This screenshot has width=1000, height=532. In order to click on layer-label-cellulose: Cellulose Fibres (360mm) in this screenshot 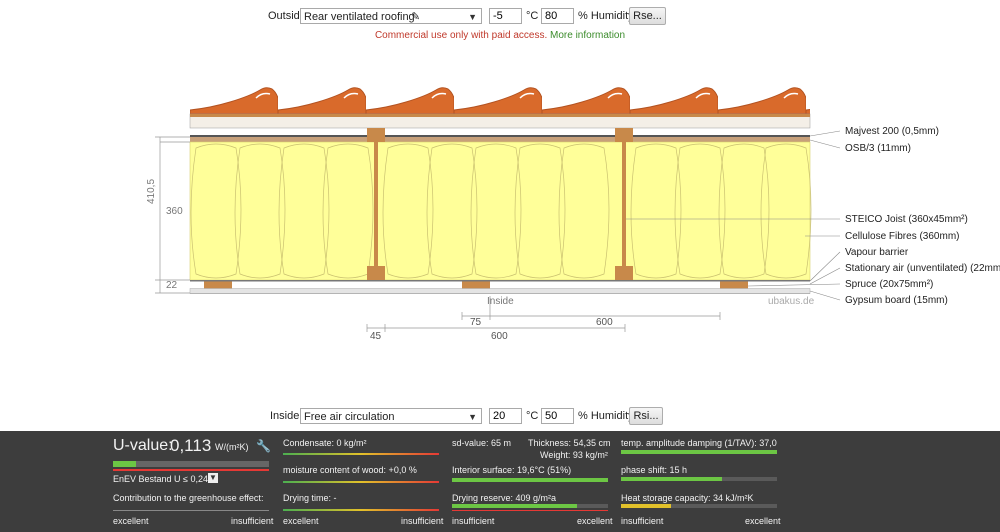, I will do `click(902, 236)`.